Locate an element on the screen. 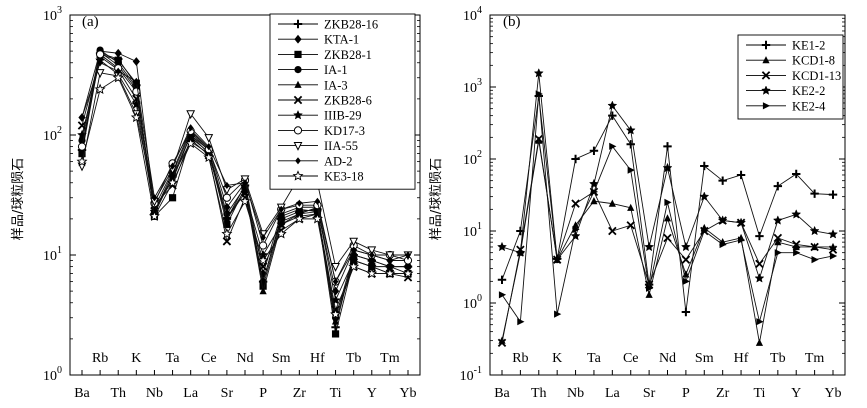 Image resolution: width=867 pixels, height=408 pixels. data-point-KCD1-13-Ti is located at coordinates (759, 264).